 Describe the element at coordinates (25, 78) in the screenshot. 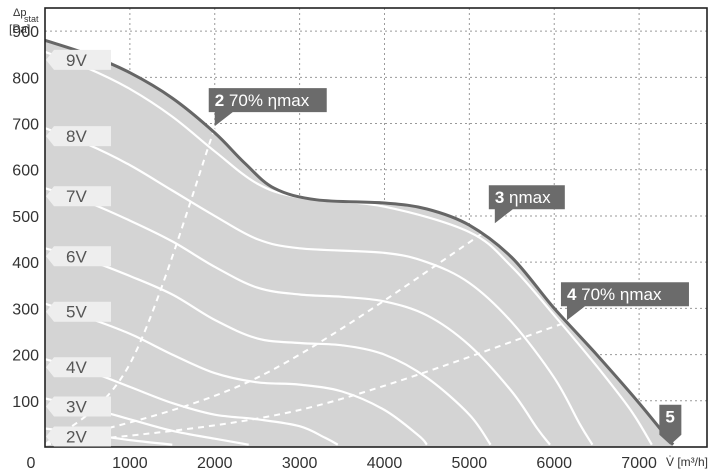

I see `y-tick-label: 800` at that location.